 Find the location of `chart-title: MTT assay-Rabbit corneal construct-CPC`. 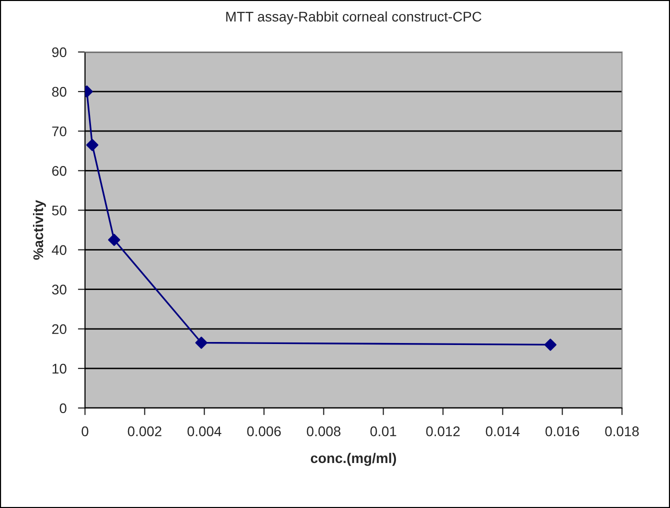

chart-title: MTT assay-Rabbit corneal construct-CPC is located at coordinates (354, 17).